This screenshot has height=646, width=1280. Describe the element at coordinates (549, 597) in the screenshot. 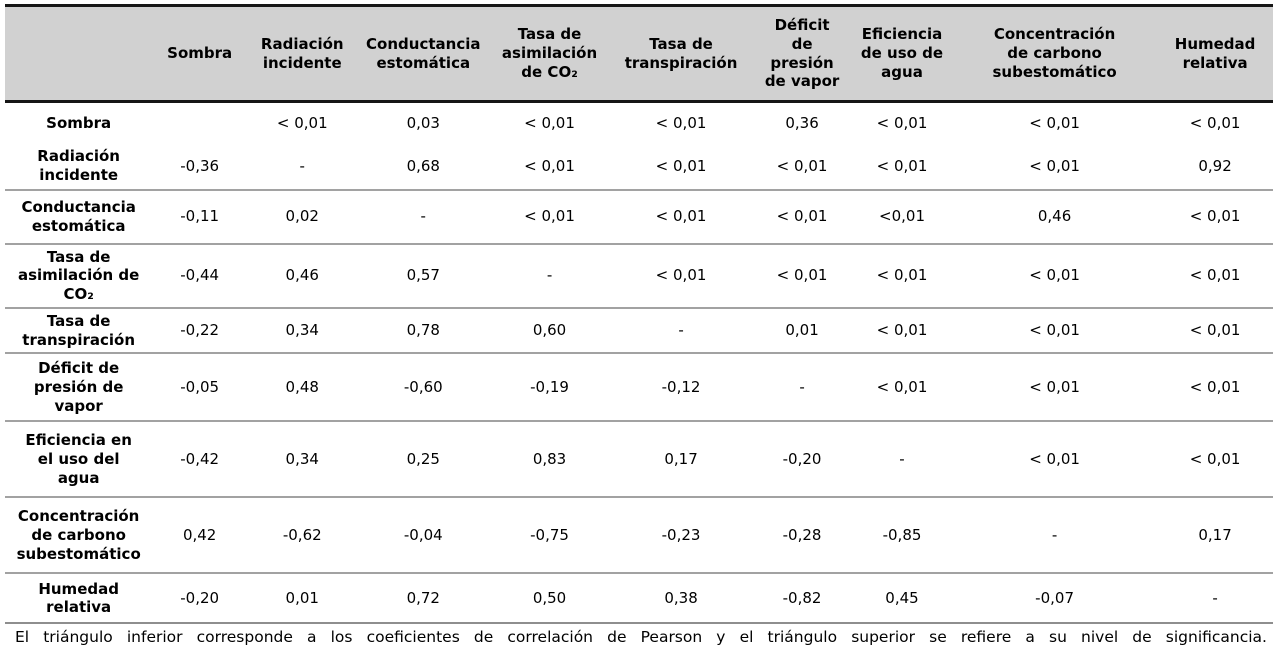

I see `value-cell: 0,50` at that location.